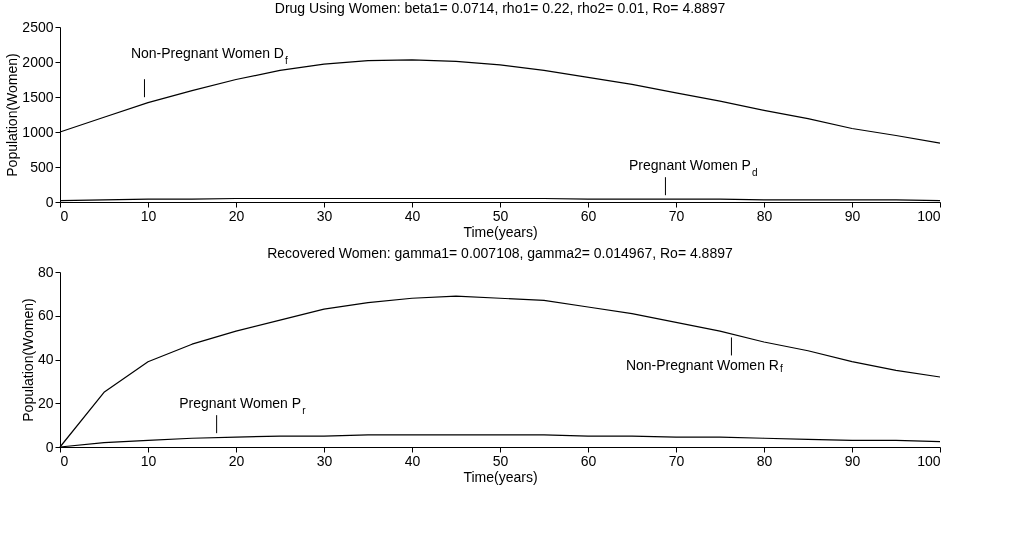 The height and width of the screenshot is (556, 1010). What do you see at coordinates (38, 26) in the screenshot?
I see `y-tick-label: 2500` at bounding box center [38, 26].